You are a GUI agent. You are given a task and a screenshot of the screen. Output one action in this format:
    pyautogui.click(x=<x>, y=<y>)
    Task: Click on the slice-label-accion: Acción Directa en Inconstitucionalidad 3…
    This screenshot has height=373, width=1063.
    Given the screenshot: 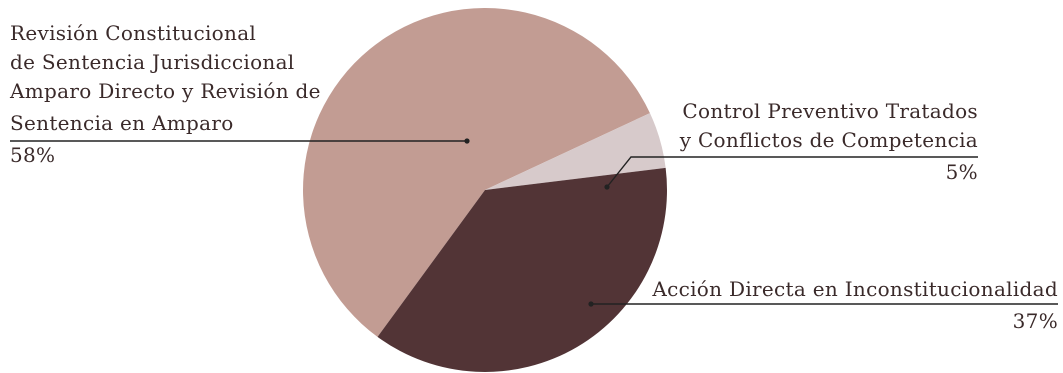 What is the action you would take?
    pyautogui.click(x=823, y=305)
    